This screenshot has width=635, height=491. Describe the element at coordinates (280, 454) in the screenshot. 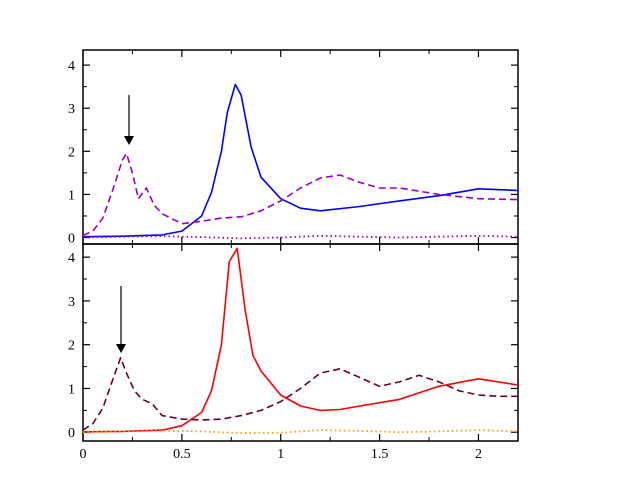

I see `x-tick-label: 1` at that location.